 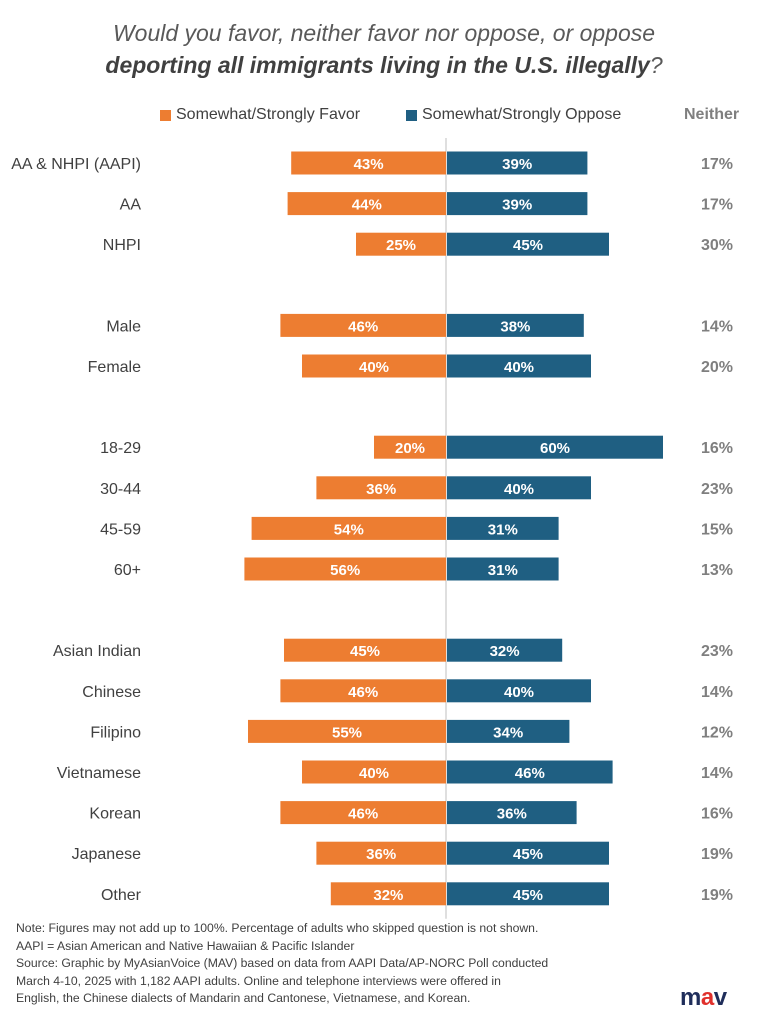 I want to click on category-label: AA, so click(x=131, y=205).